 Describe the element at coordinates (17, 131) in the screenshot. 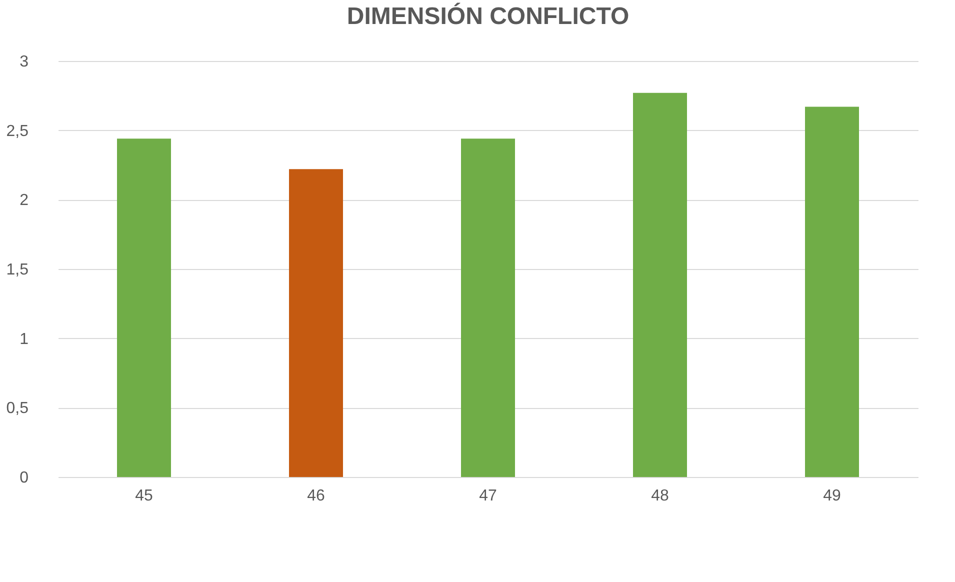

I see `y-tick-label: 2,5` at that location.